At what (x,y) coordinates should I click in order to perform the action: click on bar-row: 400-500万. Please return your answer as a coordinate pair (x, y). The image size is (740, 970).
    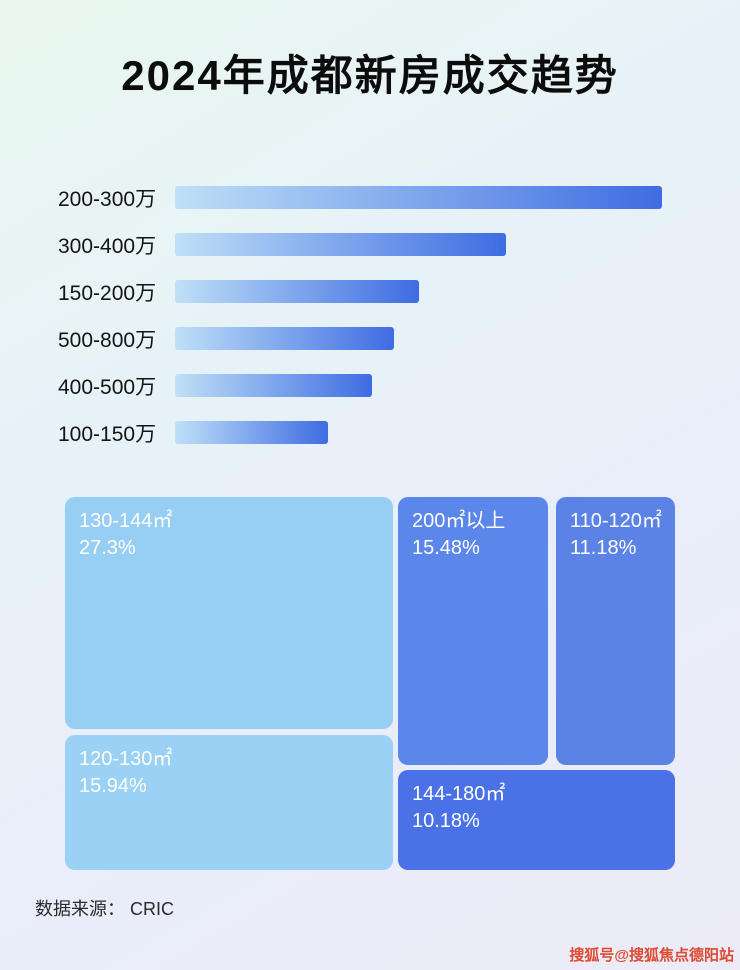
    Looking at the image, I should click on (360, 386).